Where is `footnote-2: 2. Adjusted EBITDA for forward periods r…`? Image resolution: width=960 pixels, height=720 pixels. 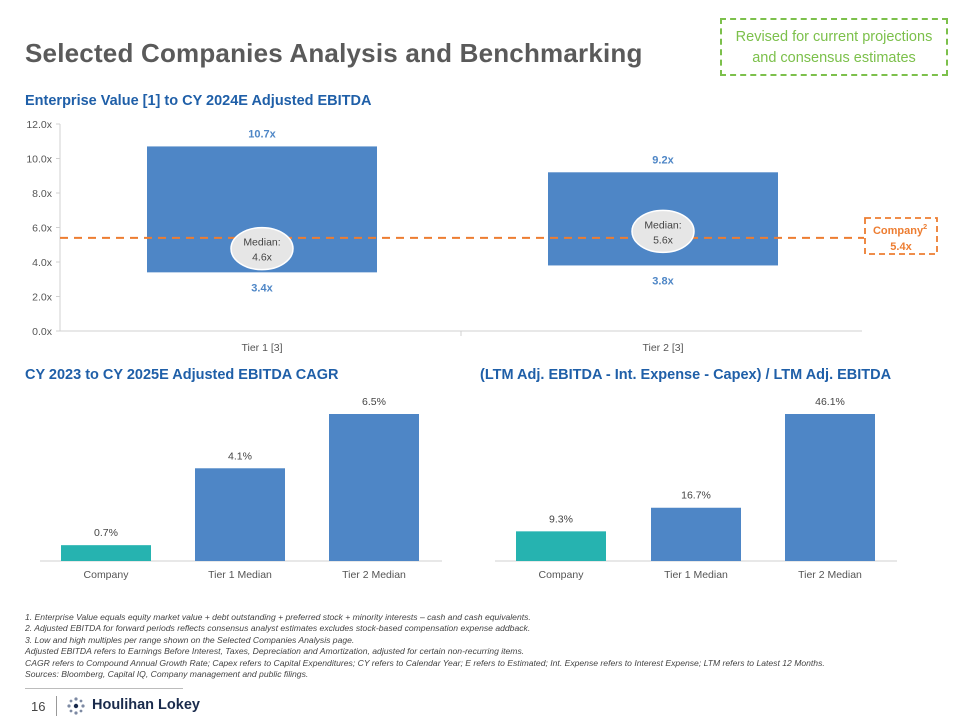
footnote-2: 2. Adjusted EBITDA for forward periods r… is located at coordinates (278, 628).